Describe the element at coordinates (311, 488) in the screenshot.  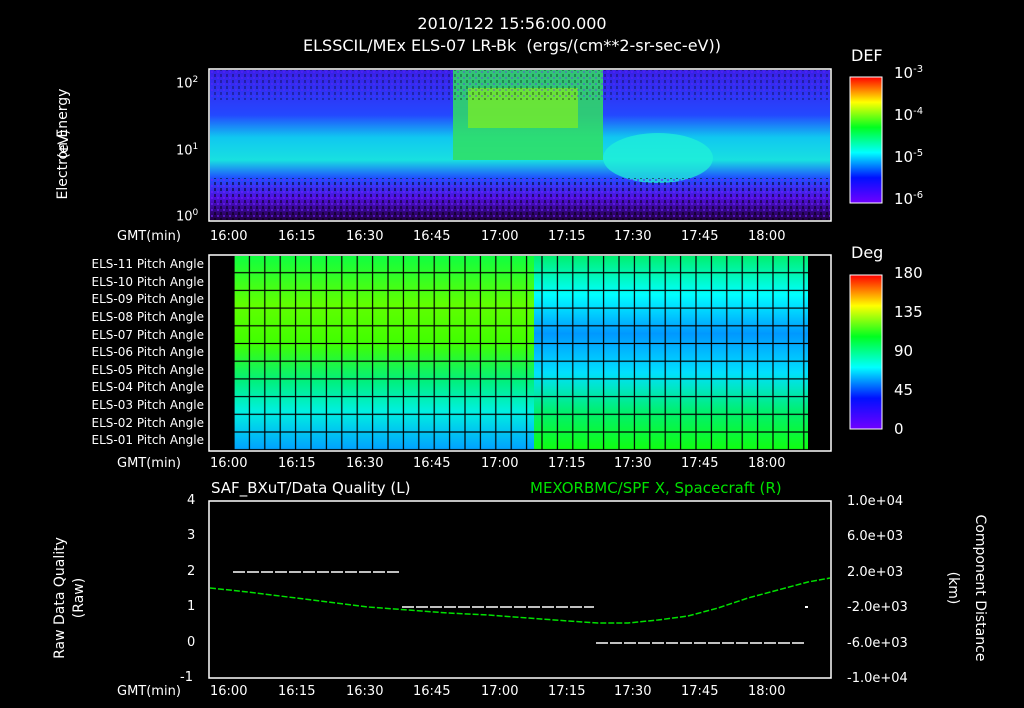
I see `panel3-title-left: SAF_BXuT/Data Quality (L)` at that location.